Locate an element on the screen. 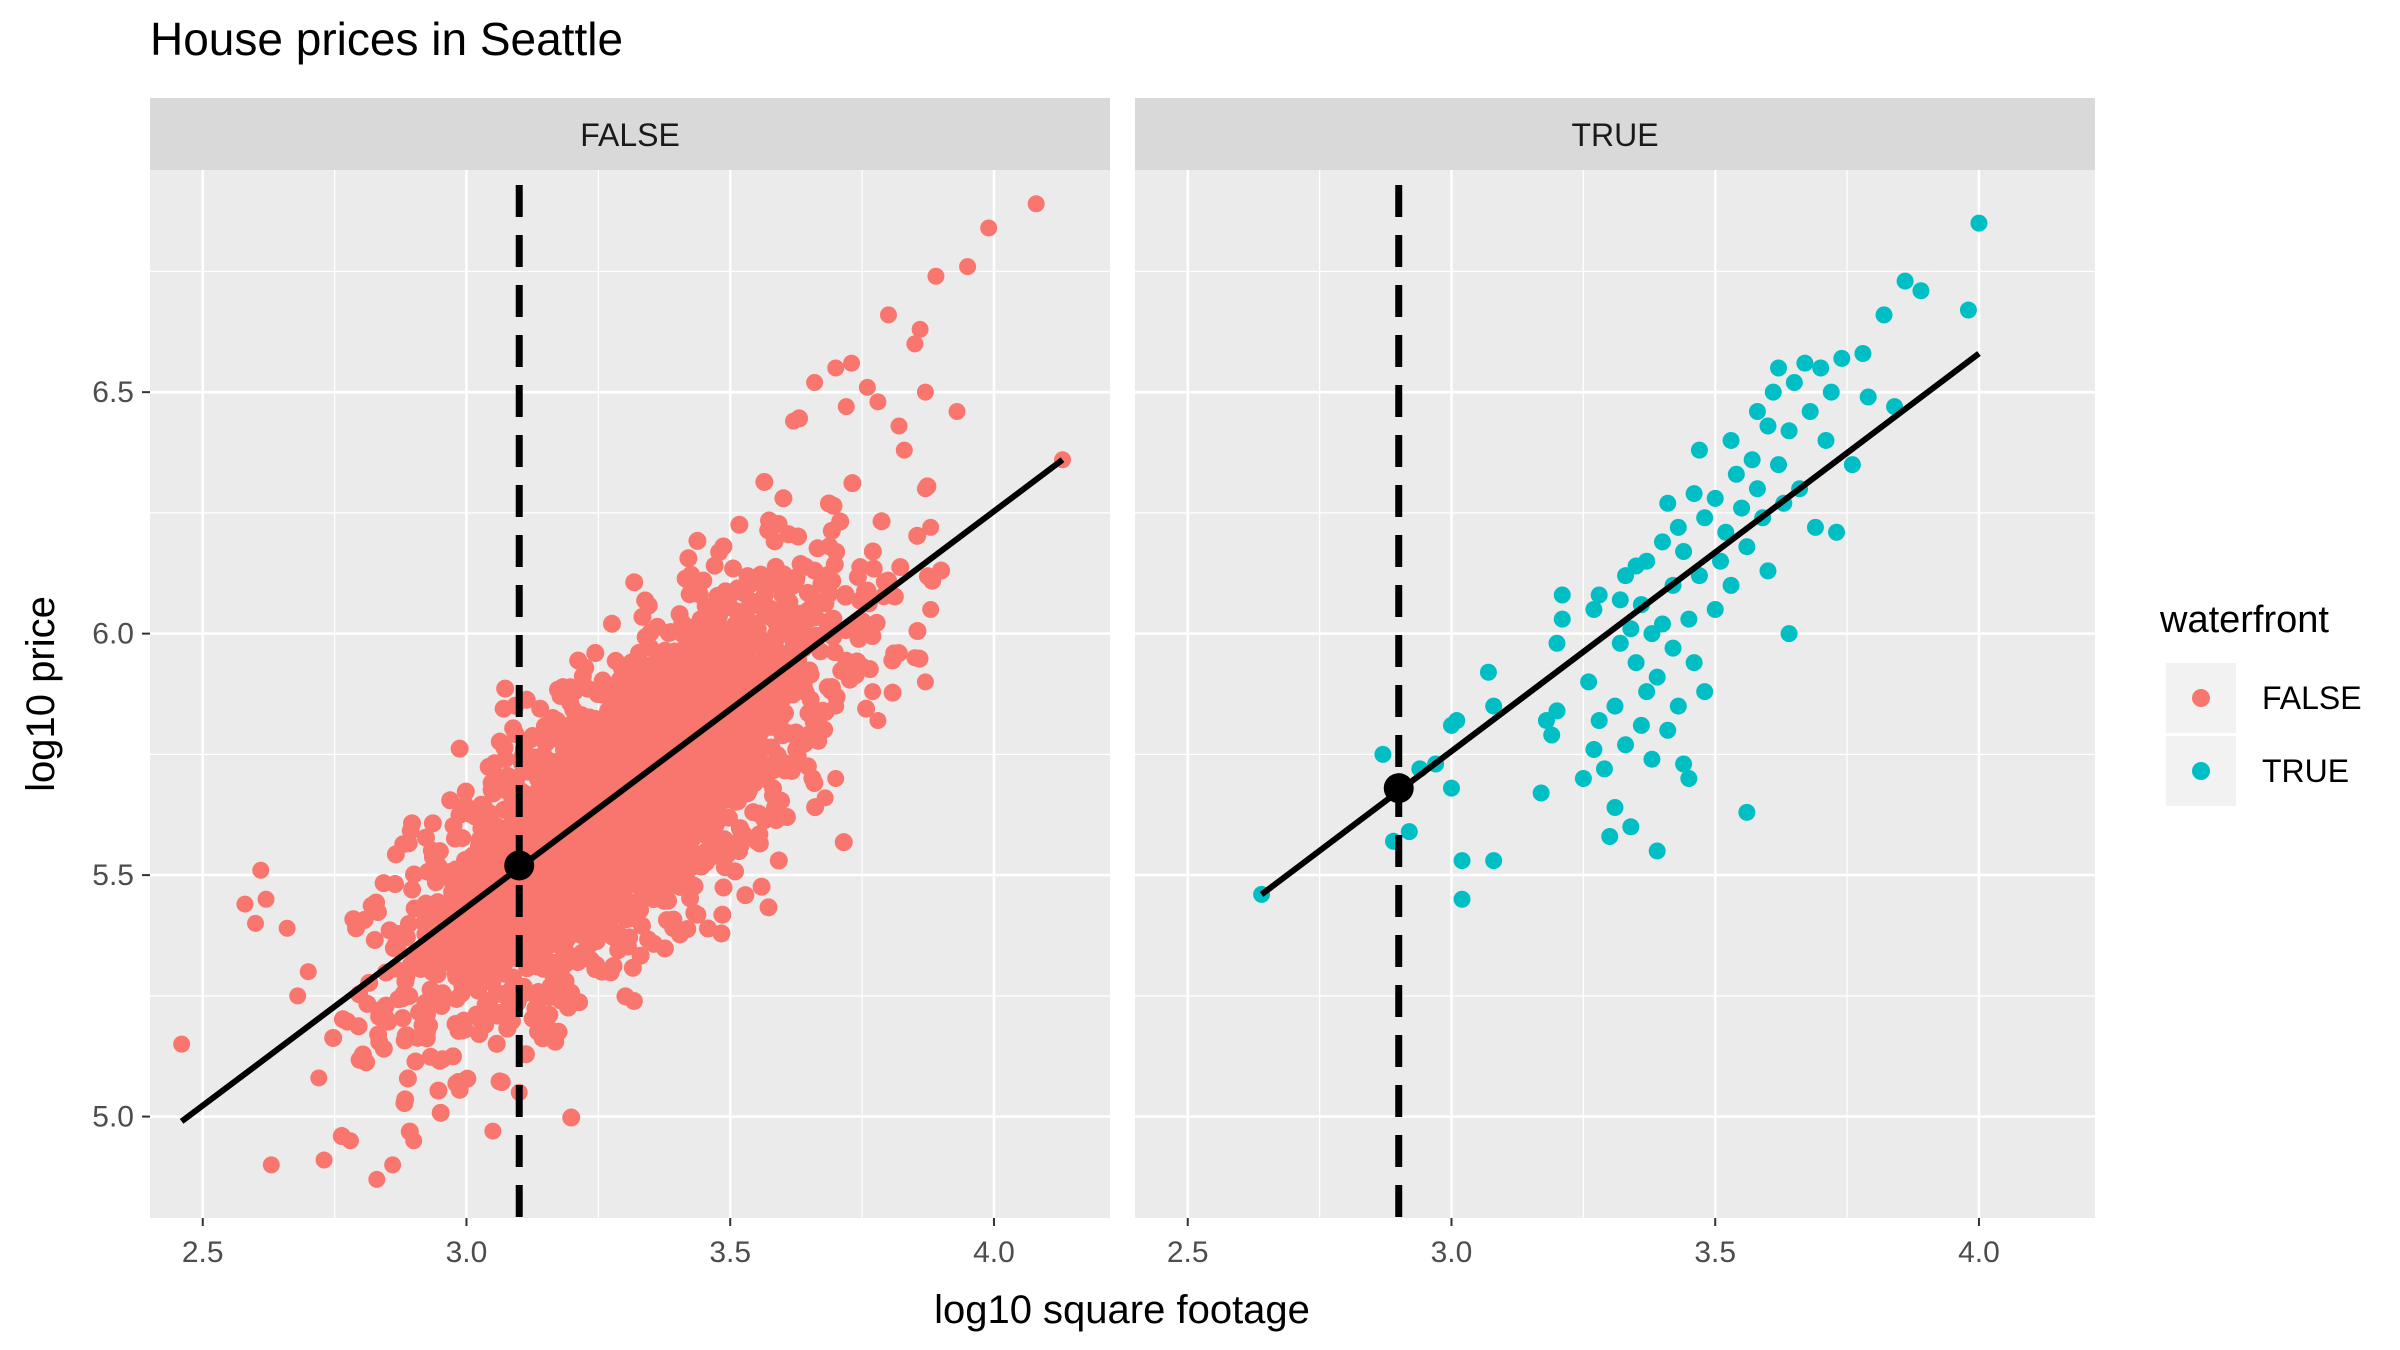 This screenshot has height=1350, width=2400. x-tick-label: 3.5 is located at coordinates (730, 1252).